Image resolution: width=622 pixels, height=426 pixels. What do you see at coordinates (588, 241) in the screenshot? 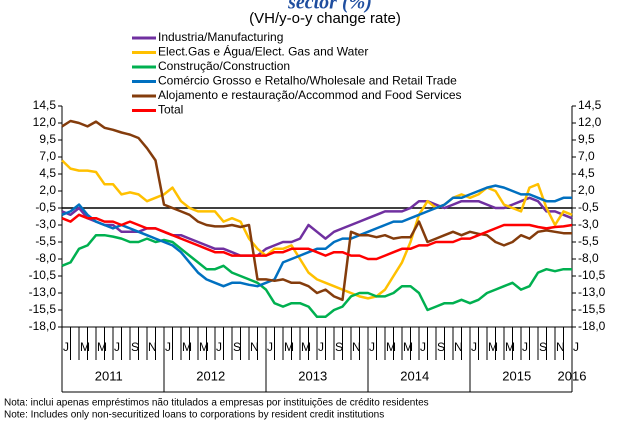
I see `y2-tick-label: -5,5` at bounding box center [588, 241].